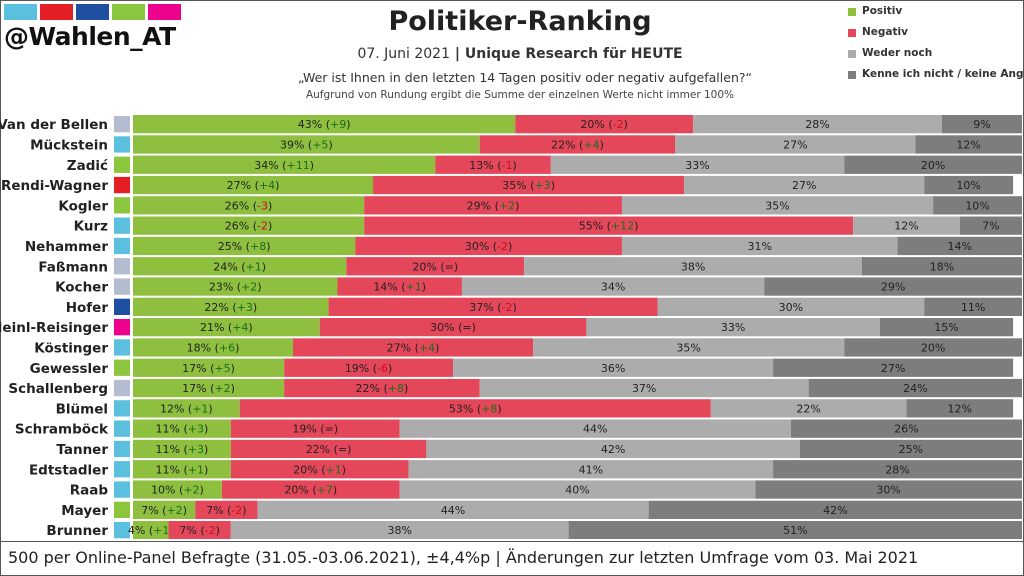 The image size is (1024, 576). I want to click on bar-value-label: 28%, so click(817, 124).